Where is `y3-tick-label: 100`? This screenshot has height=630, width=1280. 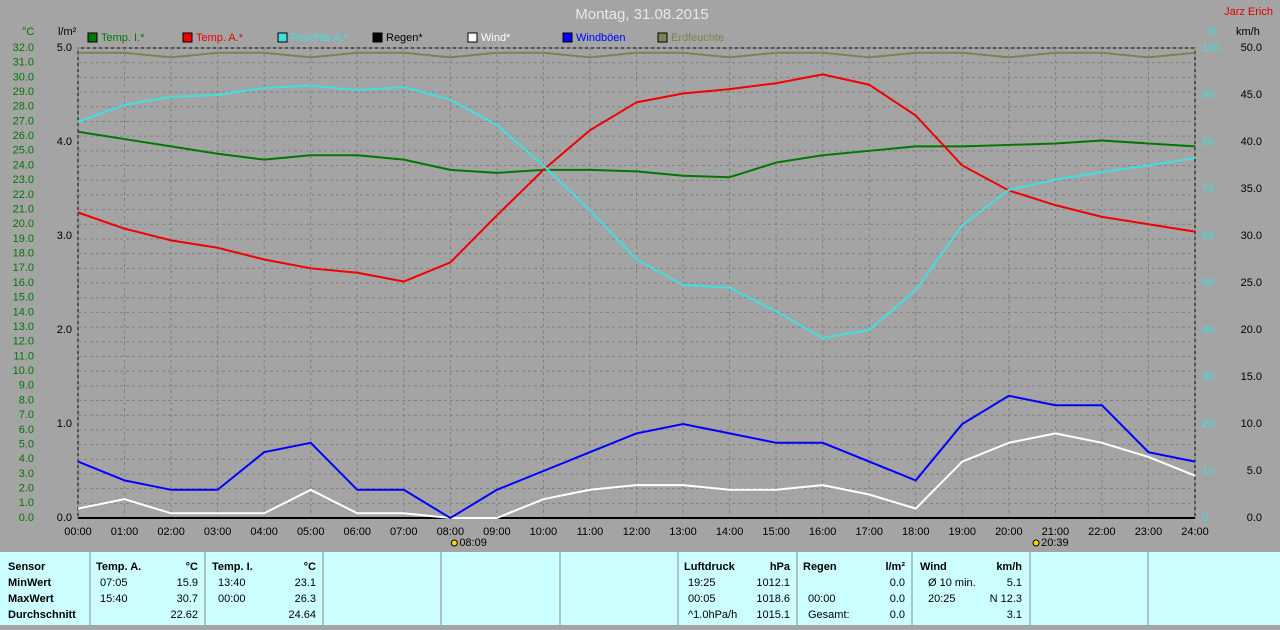 y3-tick-label: 100 is located at coordinates (1211, 48).